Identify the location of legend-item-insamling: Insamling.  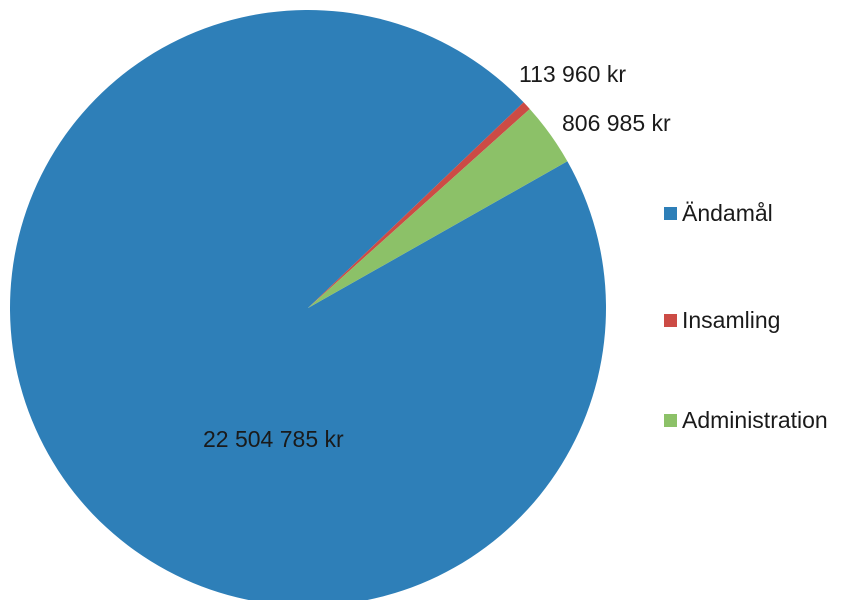
(722, 320).